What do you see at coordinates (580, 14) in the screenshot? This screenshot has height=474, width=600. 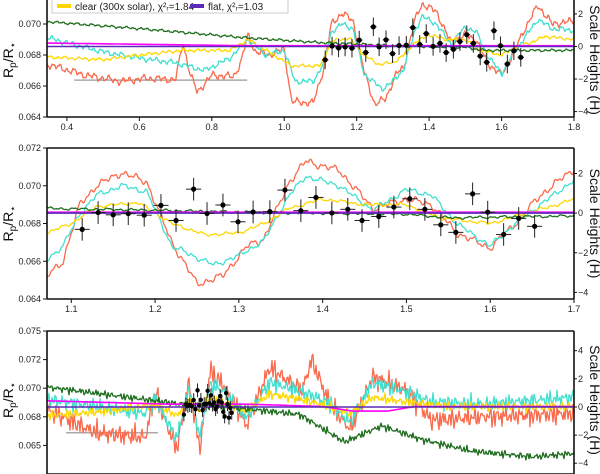 I see `y2-tick-label: 2` at bounding box center [580, 14].